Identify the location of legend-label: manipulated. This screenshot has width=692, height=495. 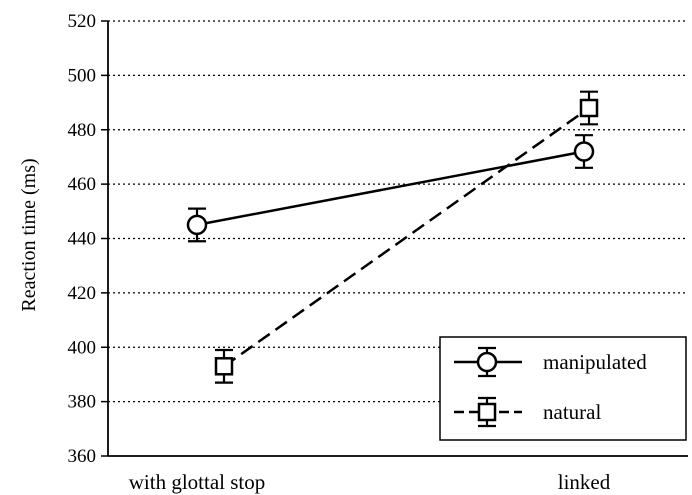
(595, 362).